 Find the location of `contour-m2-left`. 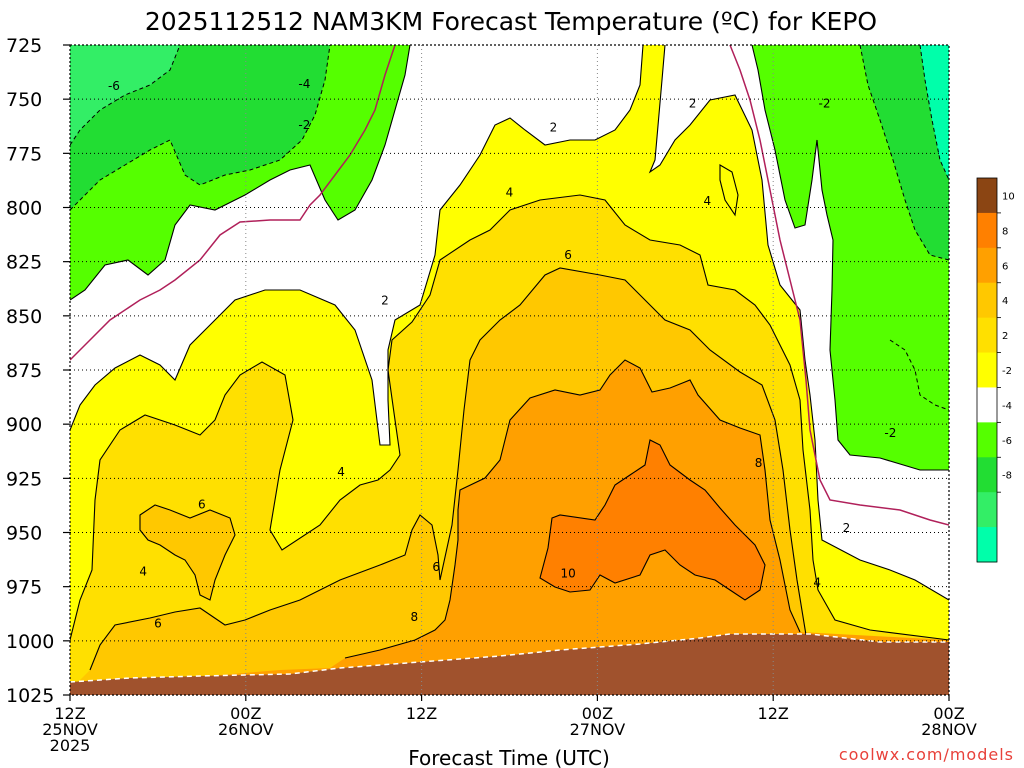

contour-m2-left is located at coordinates (240, 173).